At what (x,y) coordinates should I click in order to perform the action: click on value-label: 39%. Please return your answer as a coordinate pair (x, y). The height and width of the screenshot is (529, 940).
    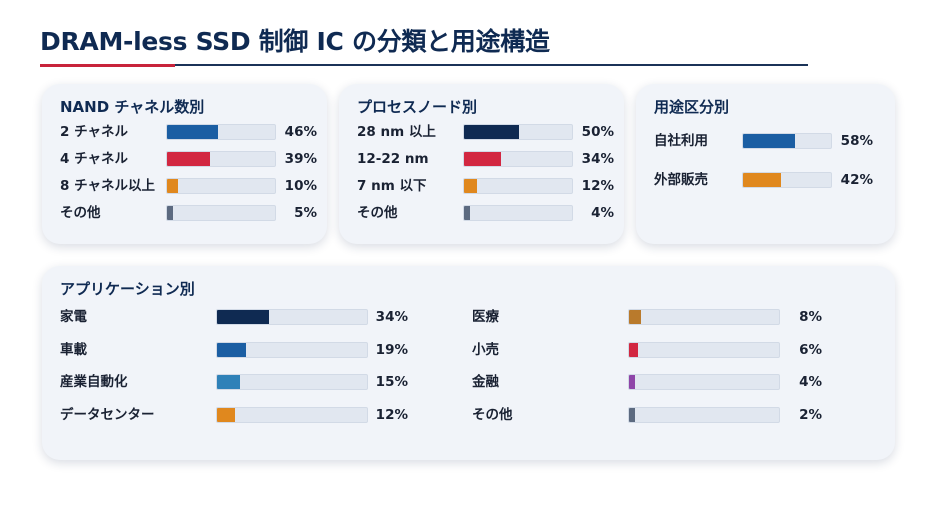
    Looking at the image, I should click on (300, 159).